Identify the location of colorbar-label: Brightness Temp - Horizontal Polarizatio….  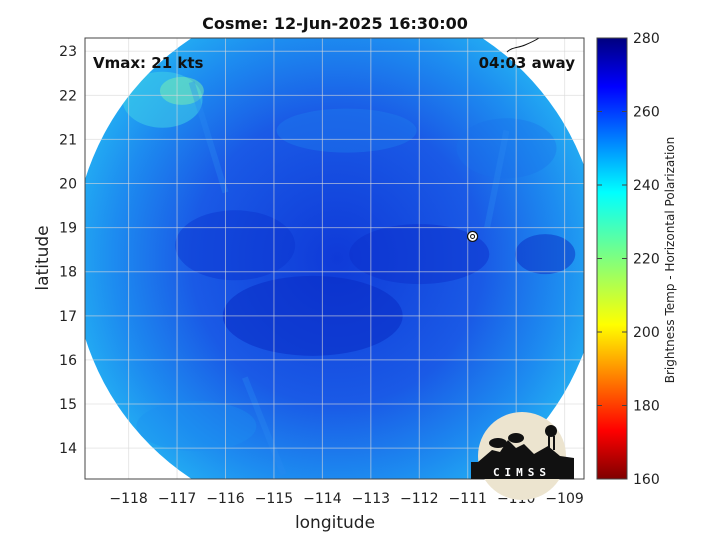
(670, 260).